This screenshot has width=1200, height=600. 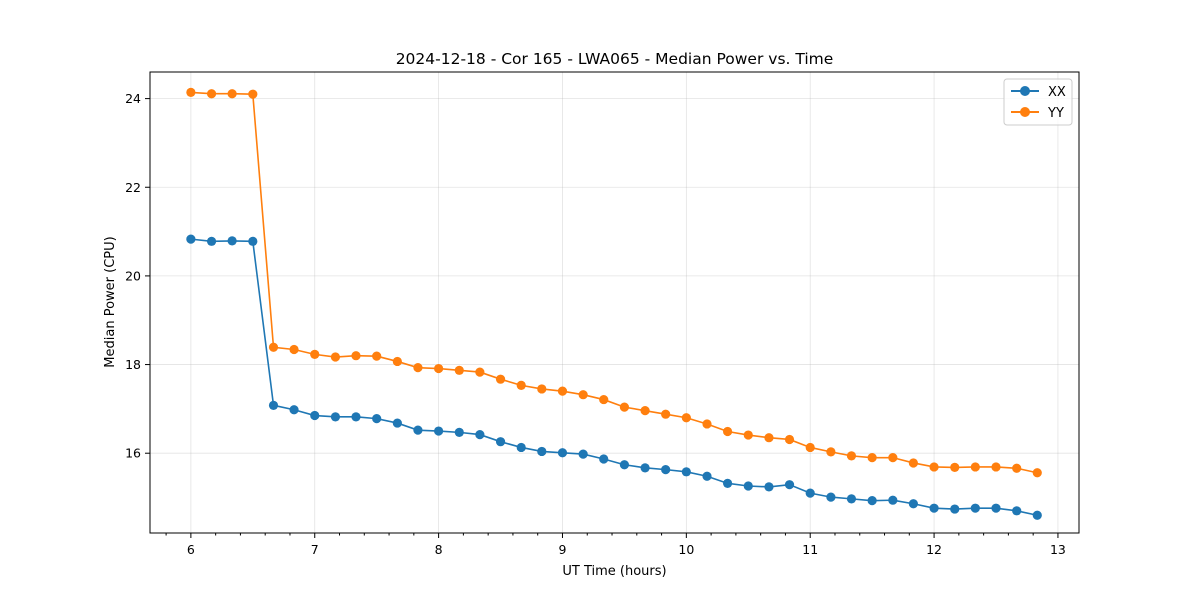 What do you see at coordinates (562, 549) in the screenshot?
I see `x-tick-label: 9` at bounding box center [562, 549].